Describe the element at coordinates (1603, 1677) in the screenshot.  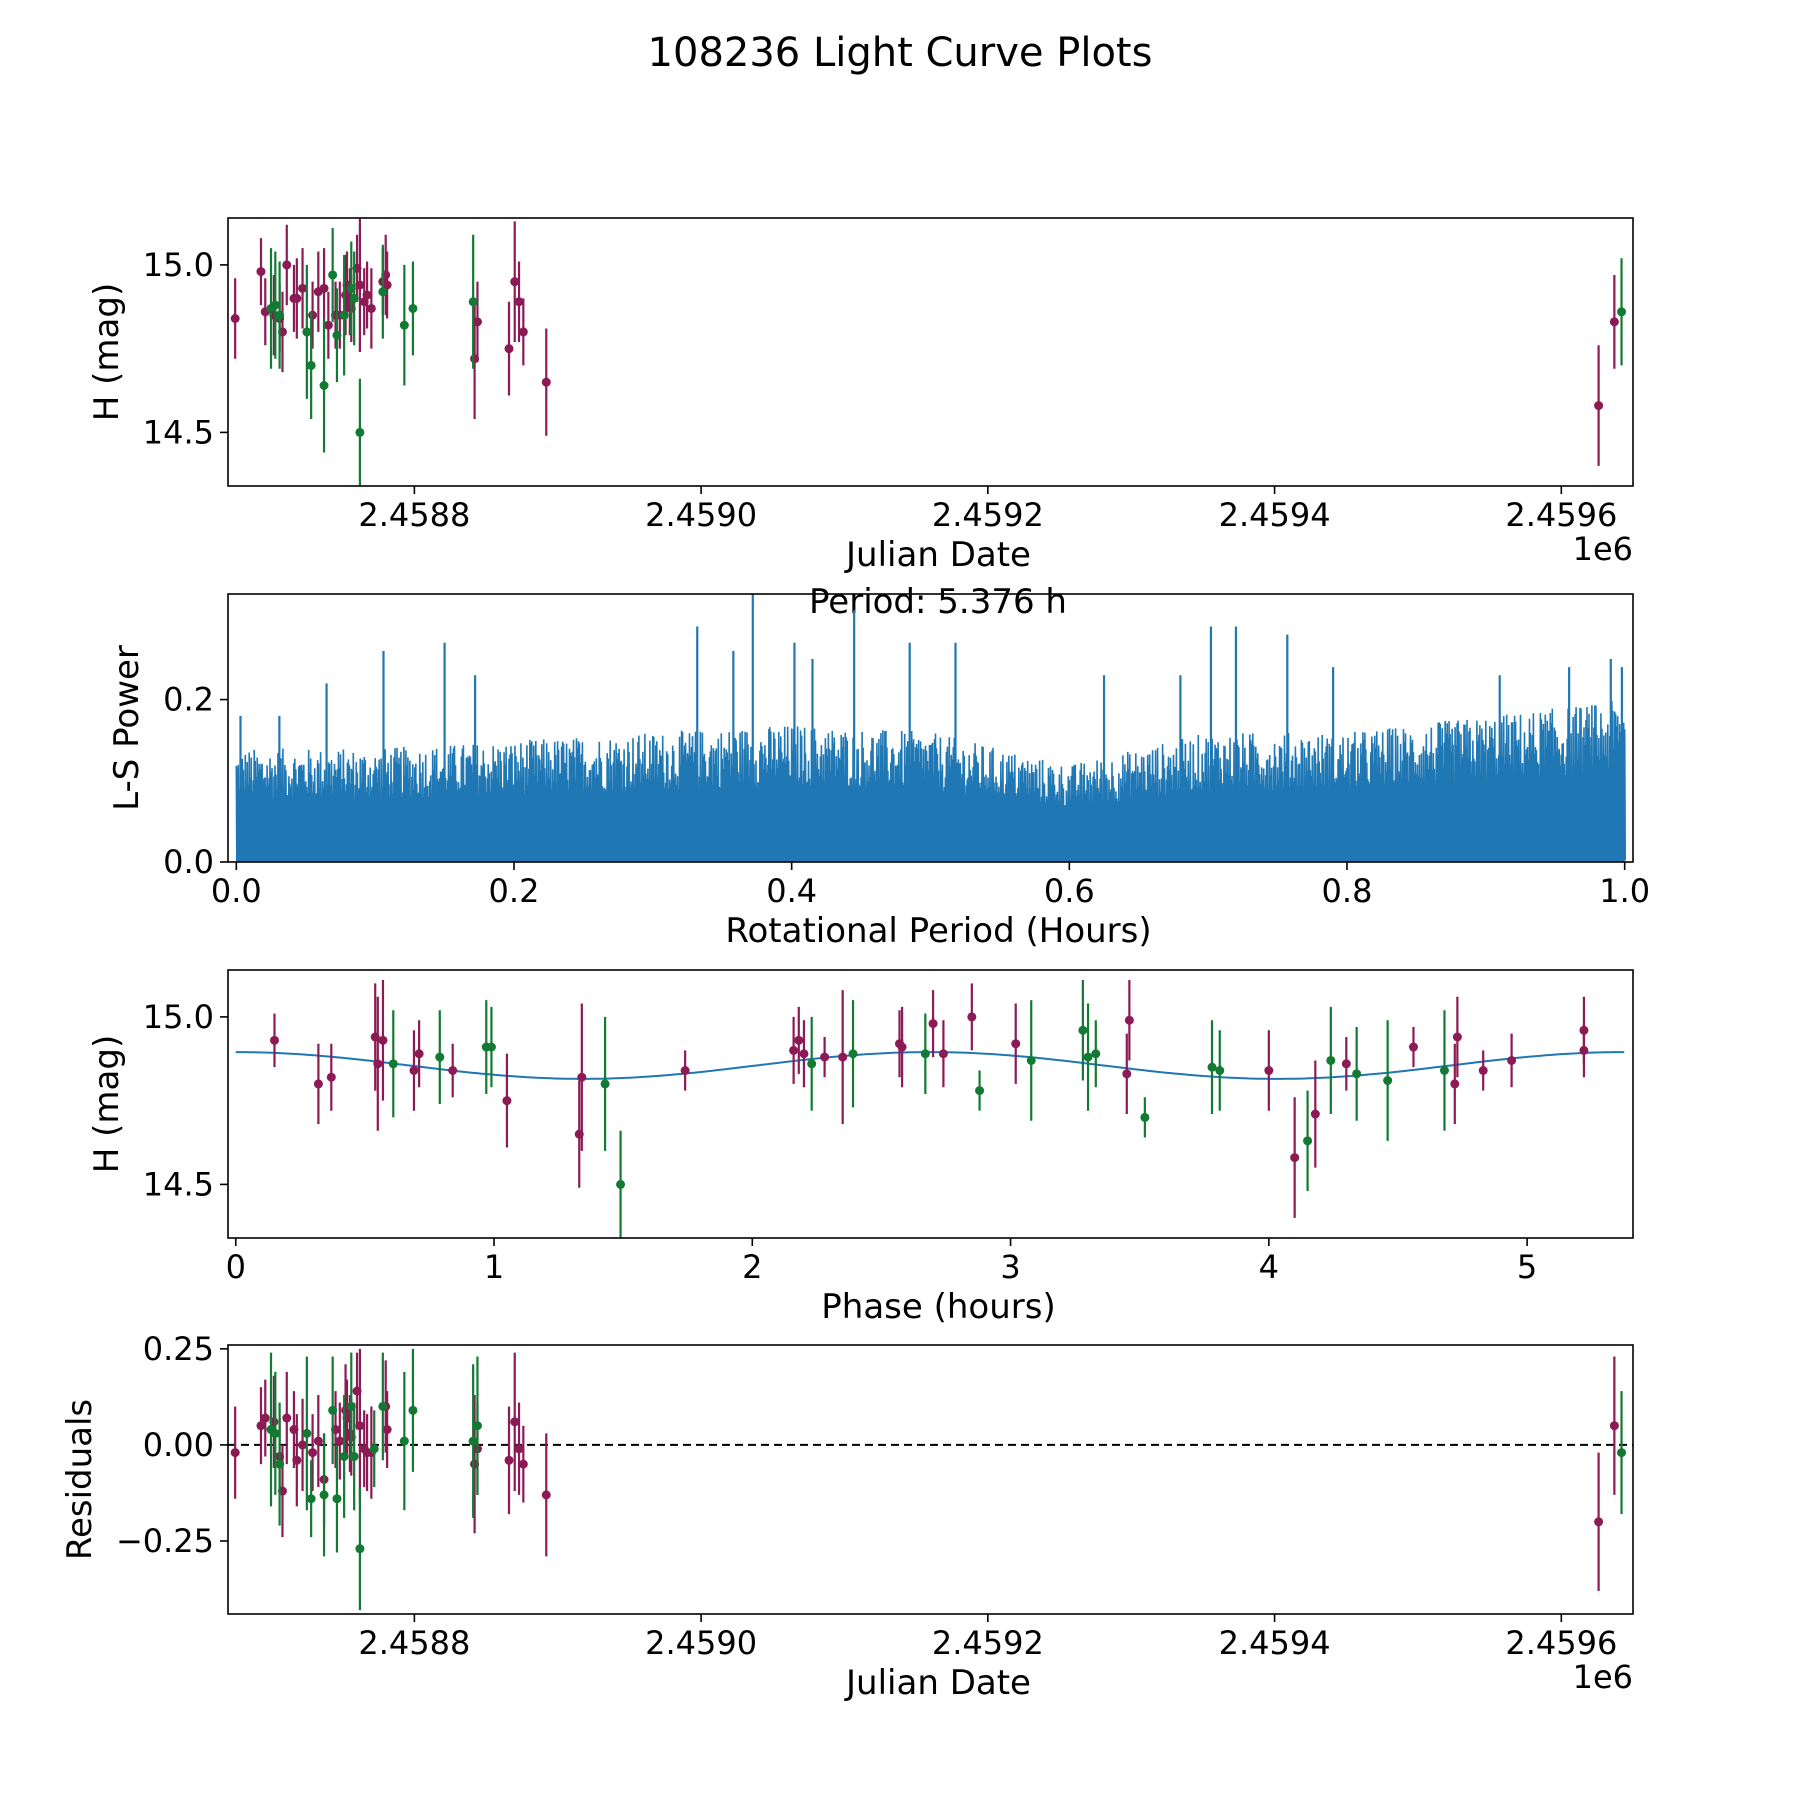
I see `x-axis-offset-label: 1e6` at that location.